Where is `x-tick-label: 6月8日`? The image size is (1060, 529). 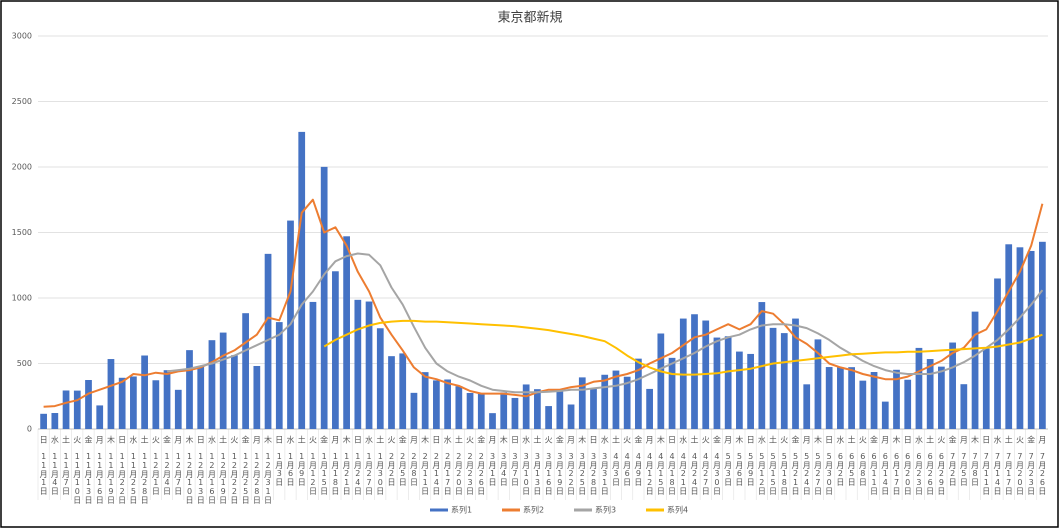 x-tick-label: 6月8日 is located at coordinates (862, 469).